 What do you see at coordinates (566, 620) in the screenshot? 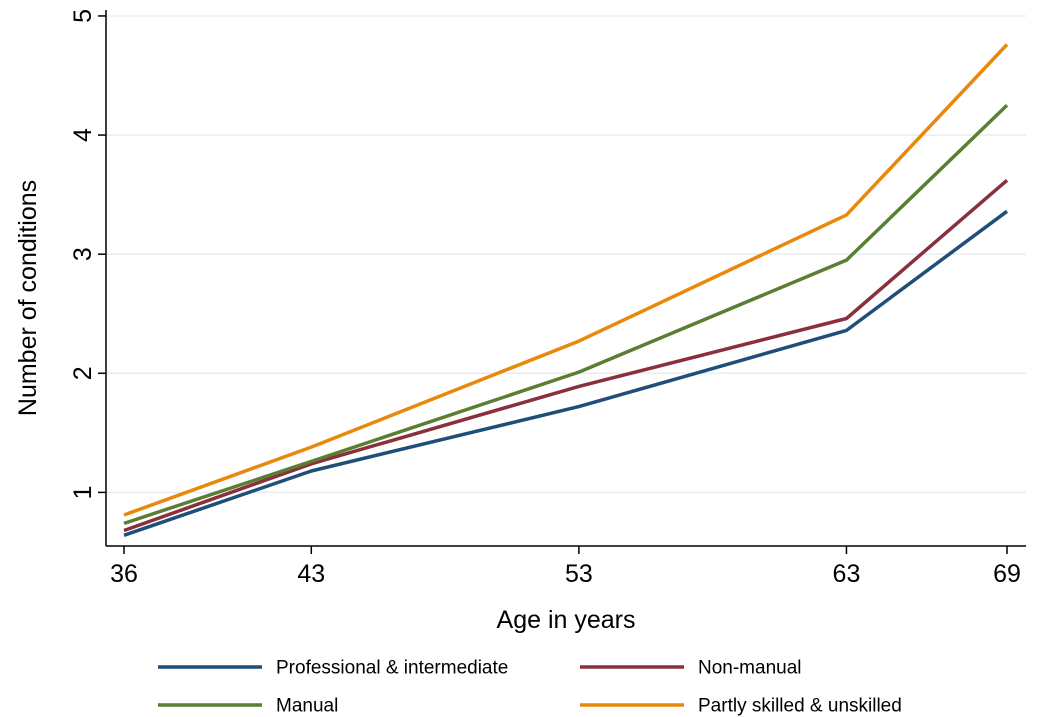
I see `x-axis-title: Age in years` at bounding box center [566, 620].